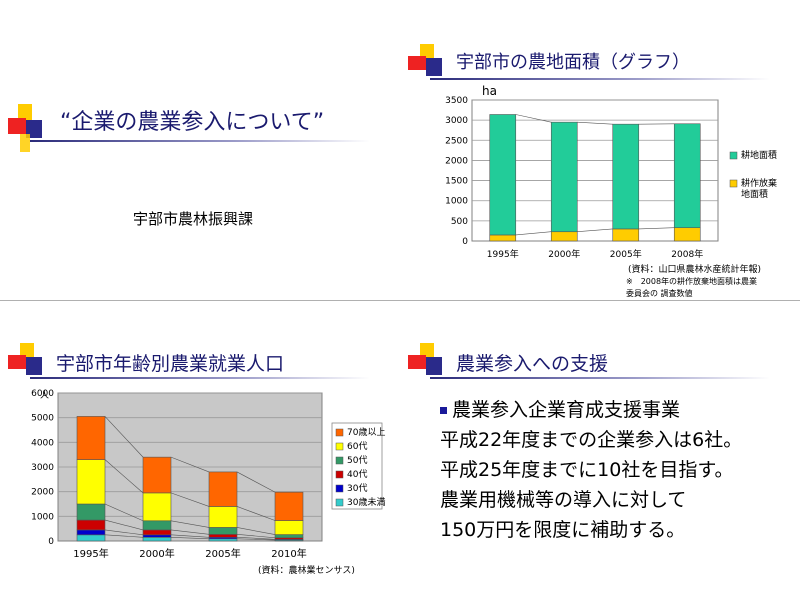  Describe the element at coordinates (563, 530) in the screenshot. I see `support-line4: 150万円を限度に補助する。` at that location.